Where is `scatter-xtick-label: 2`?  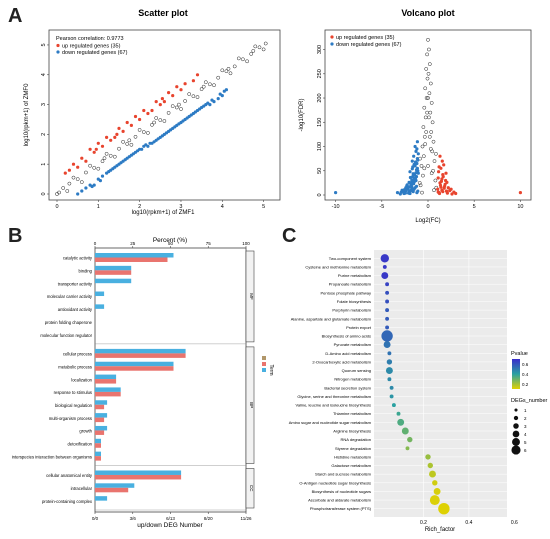 scatter-xtick-label: 2 is located at coordinates (139, 207).